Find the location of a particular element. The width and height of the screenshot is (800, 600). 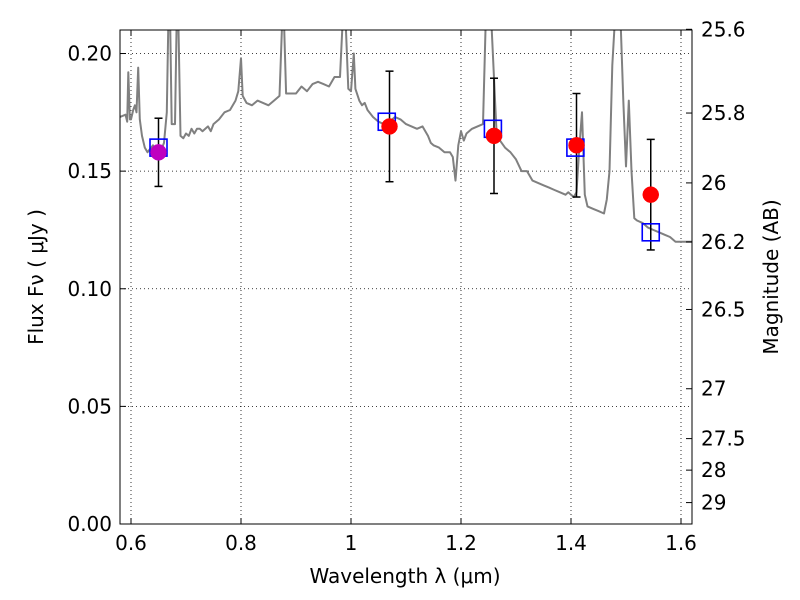

y-tick-label: 0.00 is located at coordinates (89, 524).